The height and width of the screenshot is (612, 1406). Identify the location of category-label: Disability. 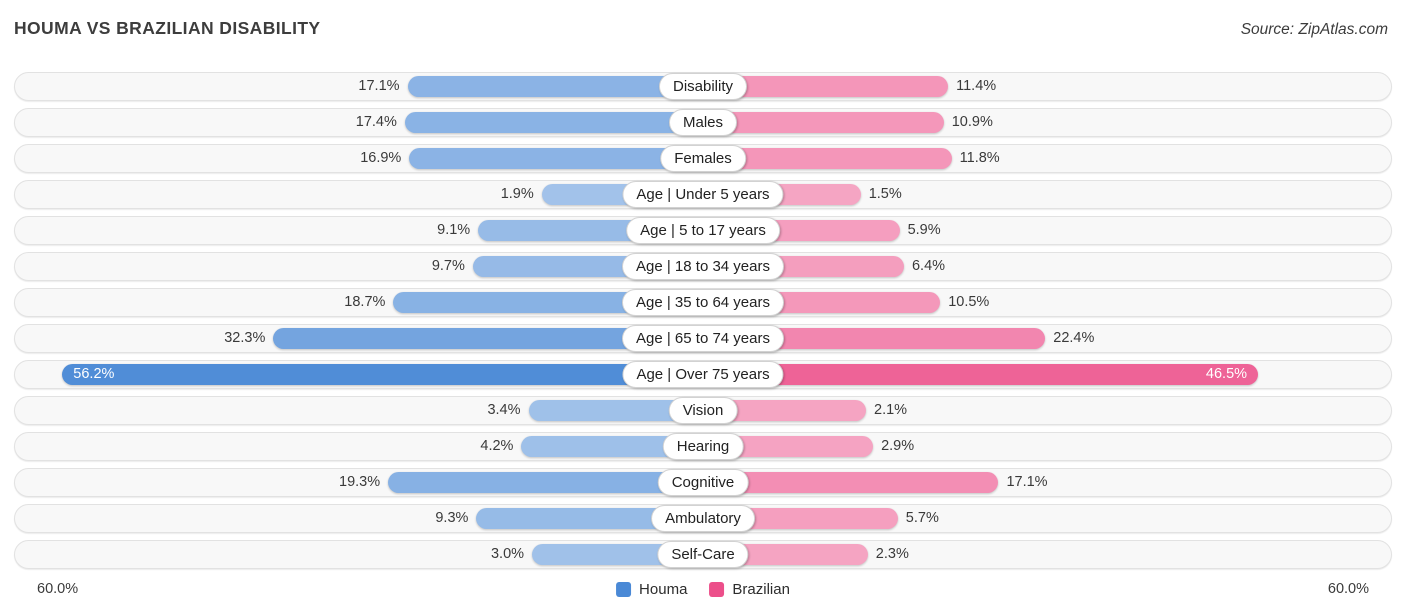
(703, 86).